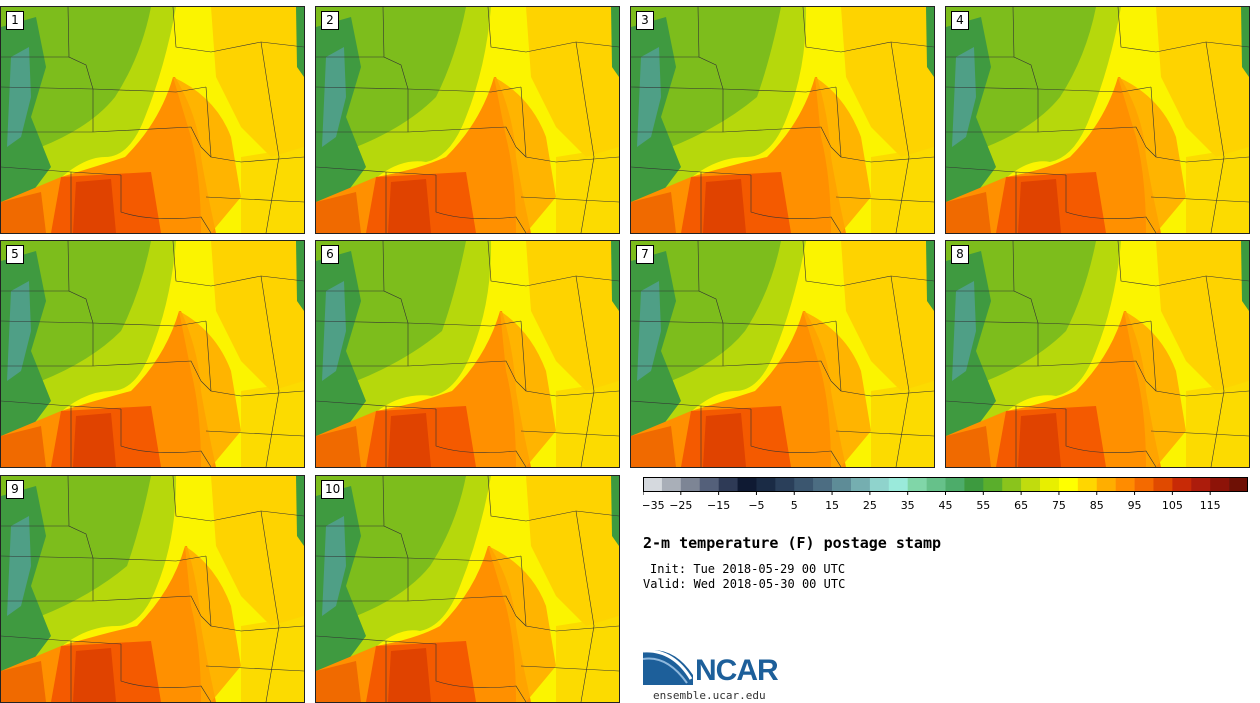 The width and height of the screenshot is (1260, 703). Describe the element at coordinates (946, 505) in the screenshot. I see `colorbar-tick-label: 45` at that location.